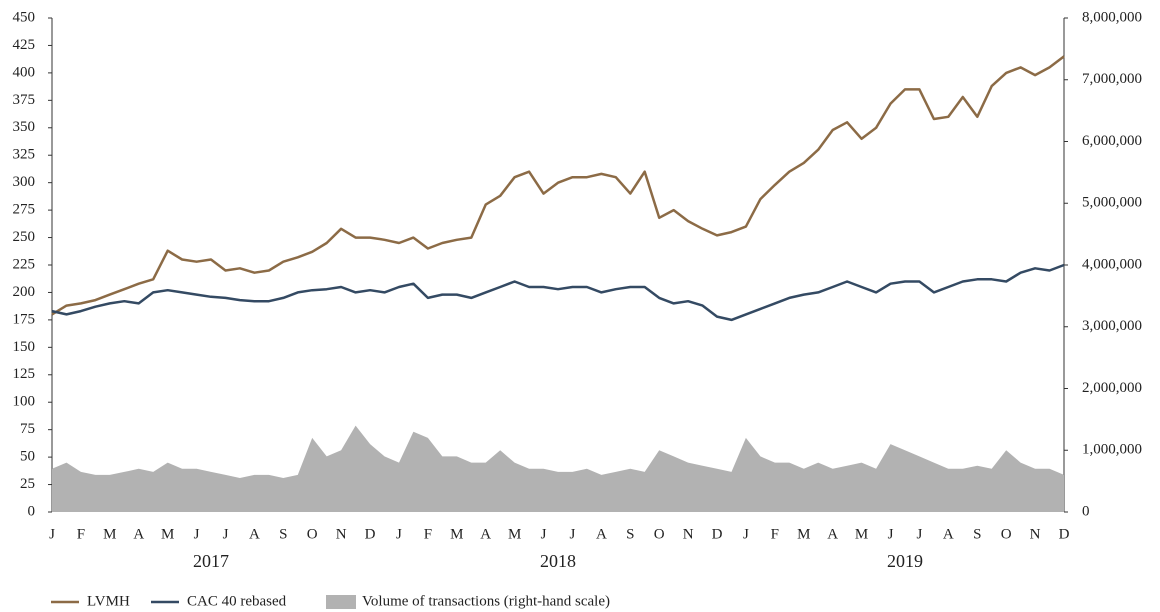  What do you see at coordinates (32, 511) in the screenshot?
I see `y-tick-label: 0` at bounding box center [32, 511].